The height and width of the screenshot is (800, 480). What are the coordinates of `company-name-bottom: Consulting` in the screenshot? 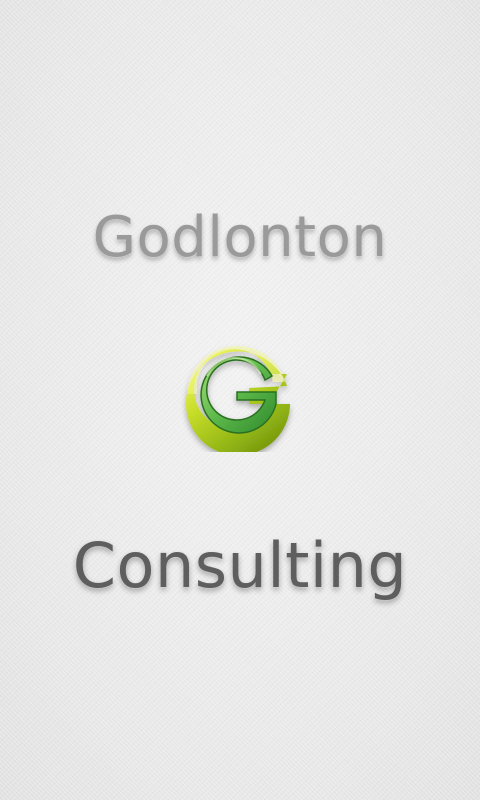 It's located at (240, 565).